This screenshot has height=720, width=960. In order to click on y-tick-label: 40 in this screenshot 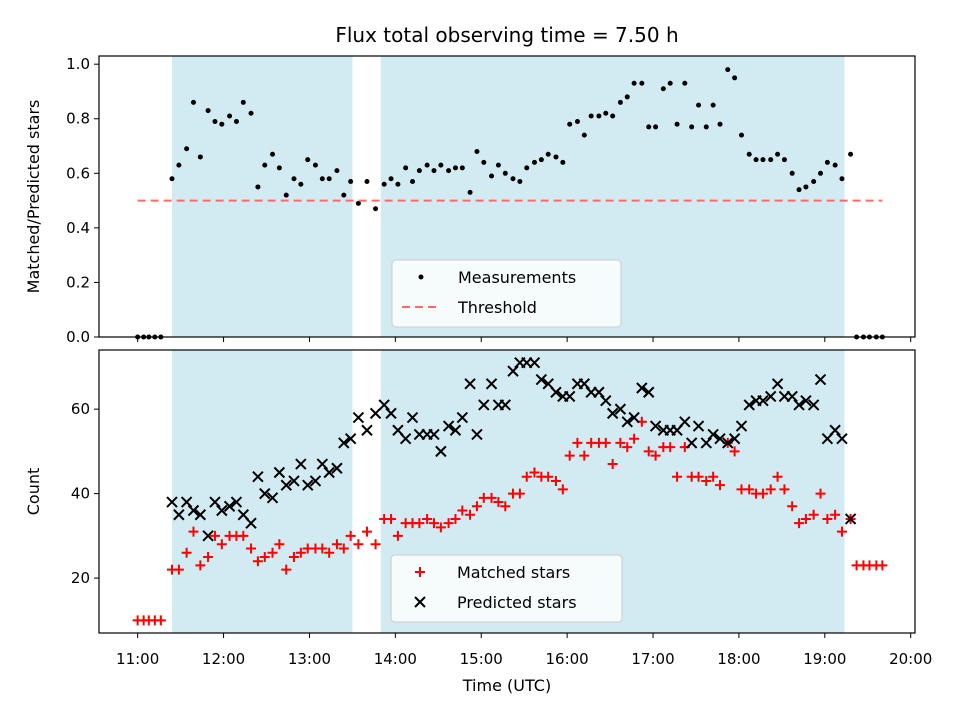, I will do `click(80, 494)`.